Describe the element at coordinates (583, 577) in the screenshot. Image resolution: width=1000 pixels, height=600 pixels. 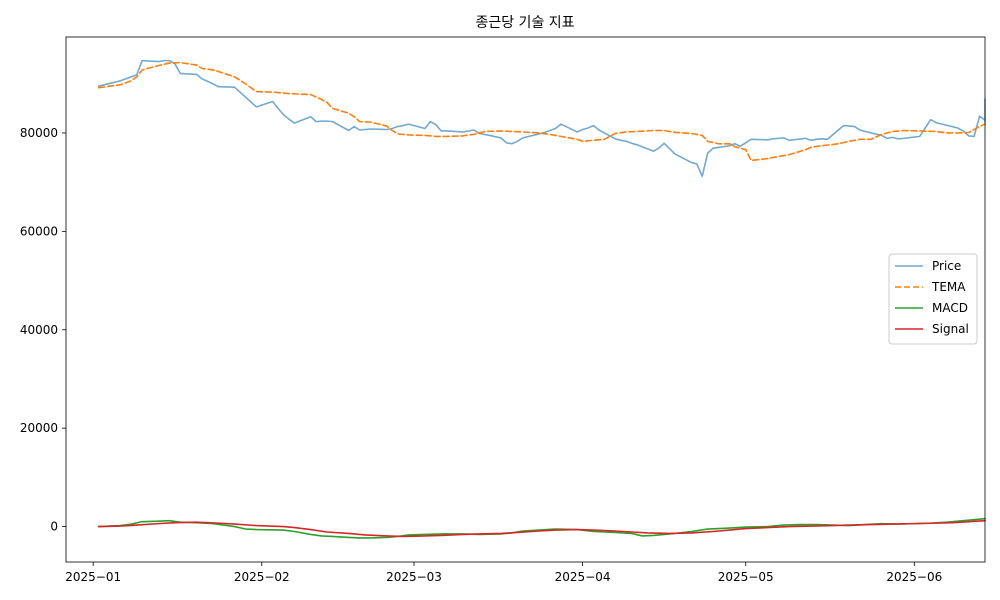
I see `x-tick-label: 2025−04` at that location.